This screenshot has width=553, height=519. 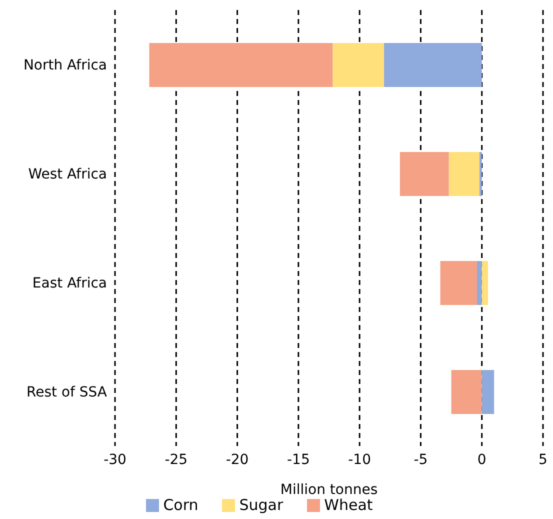 I want to click on x-tick-label: 5, so click(x=543, y=460).